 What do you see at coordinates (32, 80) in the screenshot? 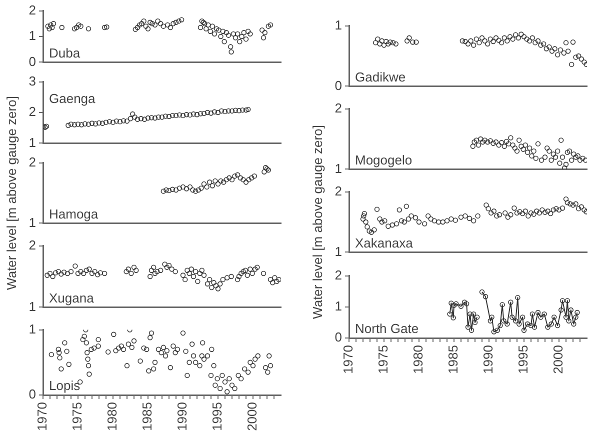
I see `y-tick-label: 3` at bounding box center [32, 80].